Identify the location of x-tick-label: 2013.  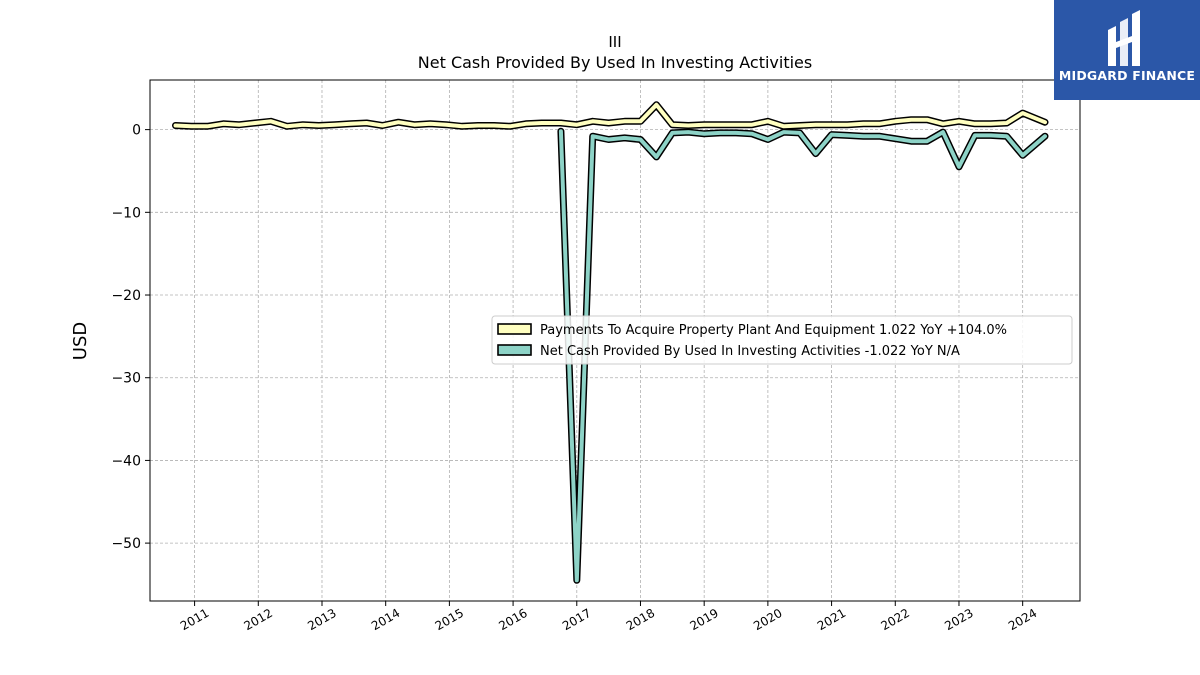
(321, 619).